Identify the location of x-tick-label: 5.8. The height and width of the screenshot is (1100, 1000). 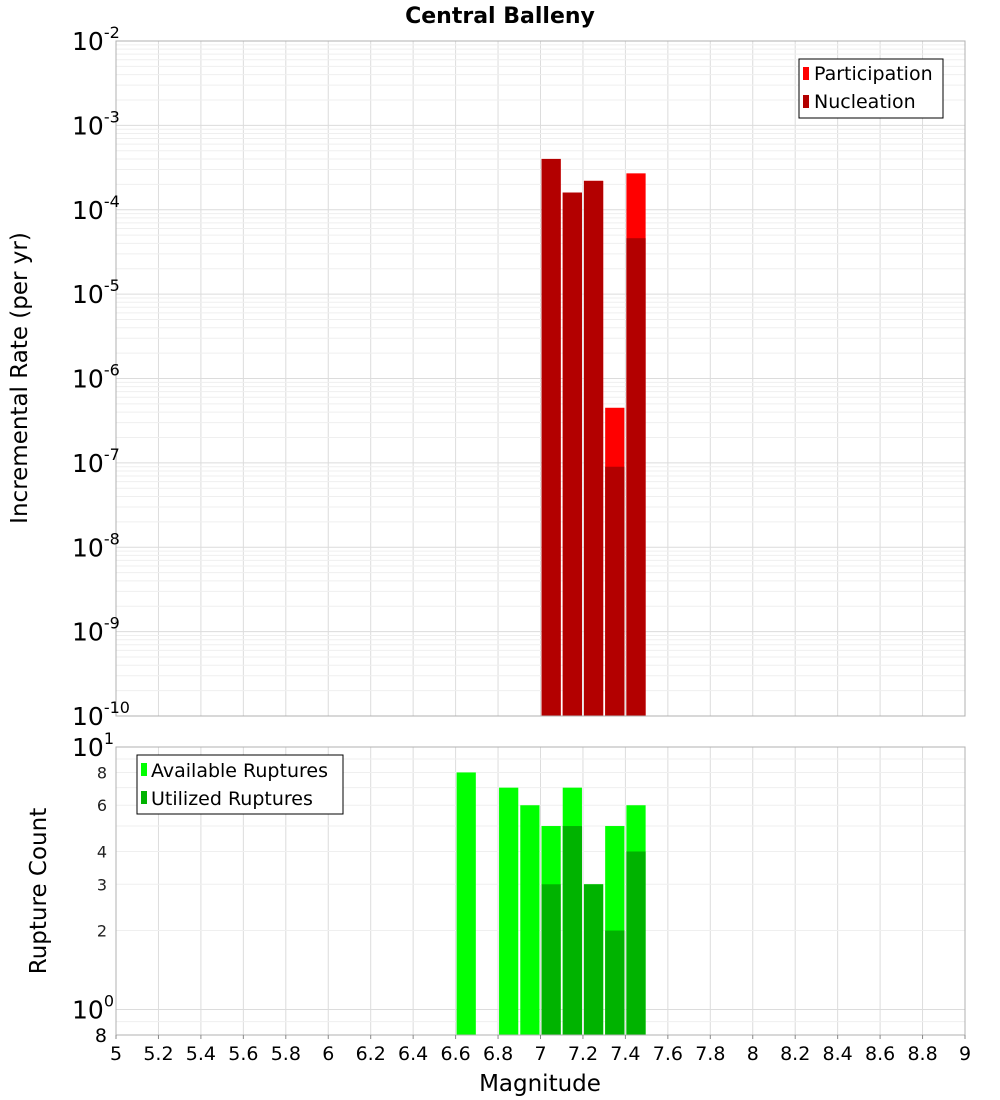
(286, 1054).